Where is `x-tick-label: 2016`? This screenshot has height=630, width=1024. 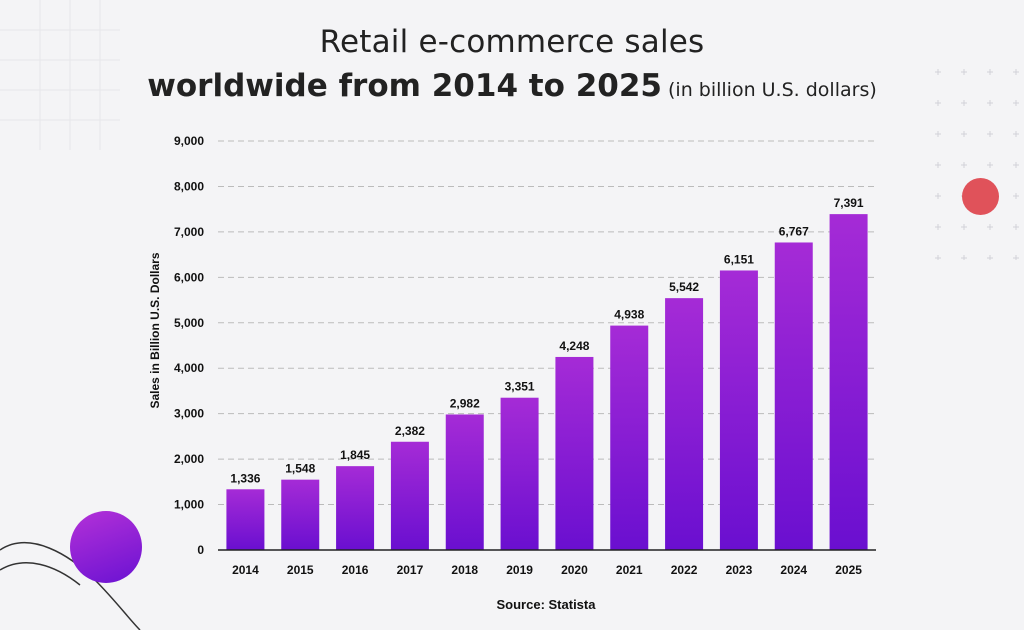 x-tick-label: 2016 is located at coordinates (355, 570).